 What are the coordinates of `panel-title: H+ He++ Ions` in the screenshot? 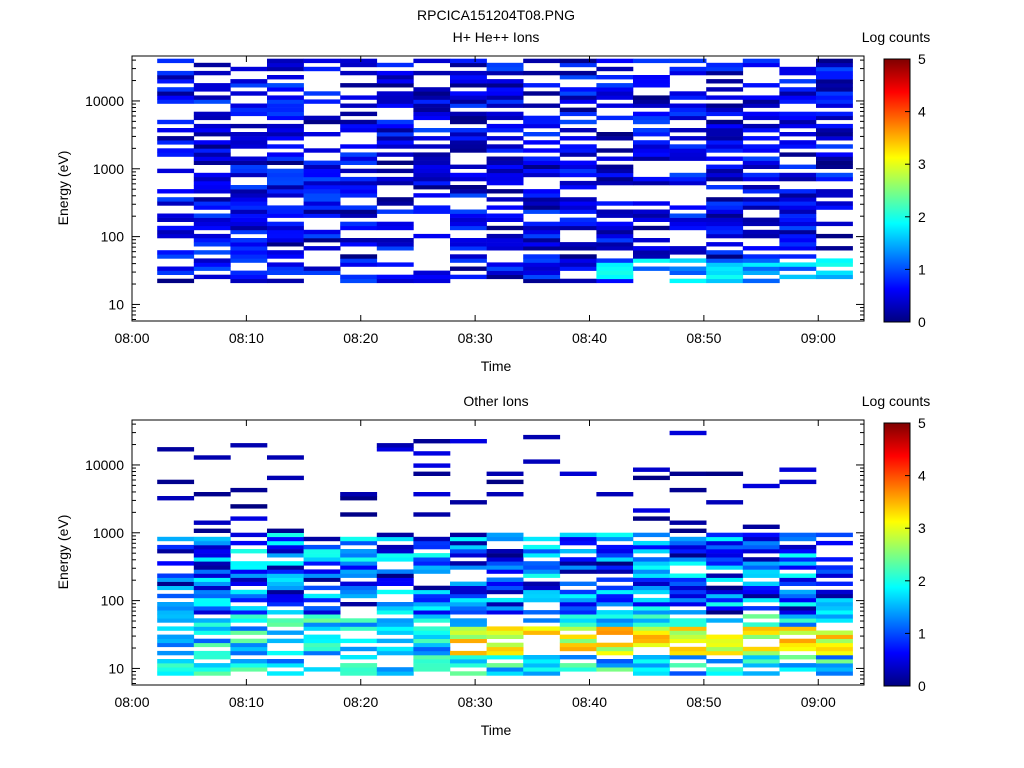 It's located at (496, 37).